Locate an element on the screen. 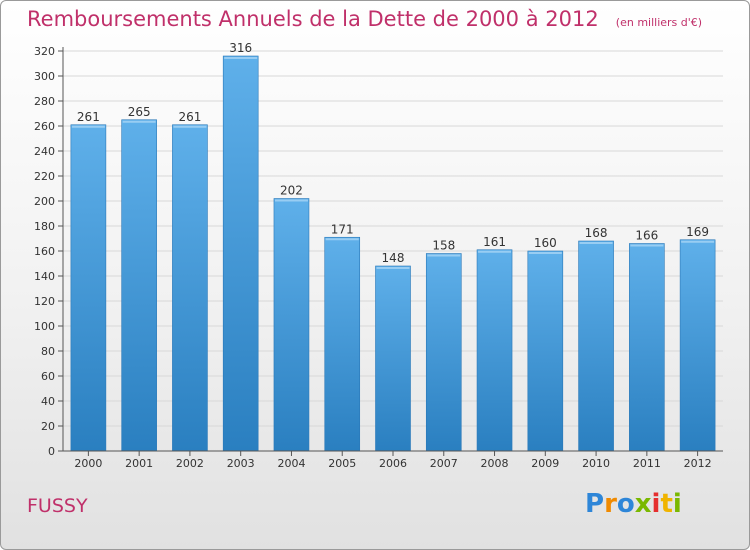 The width and height of the screenshot is (750, 550). y-tick-label: 140 is located at coordinates (44, 276).